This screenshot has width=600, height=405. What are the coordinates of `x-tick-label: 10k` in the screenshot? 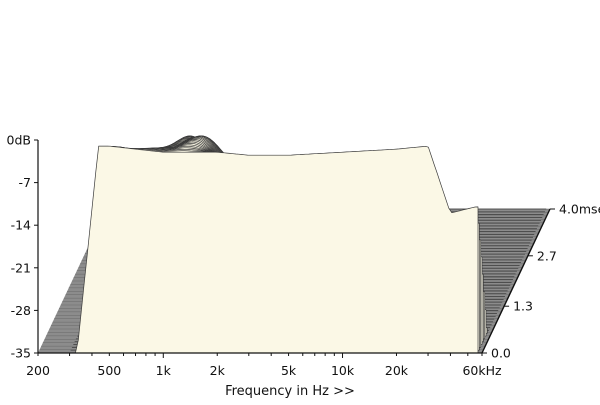 It's located at (343, 370).